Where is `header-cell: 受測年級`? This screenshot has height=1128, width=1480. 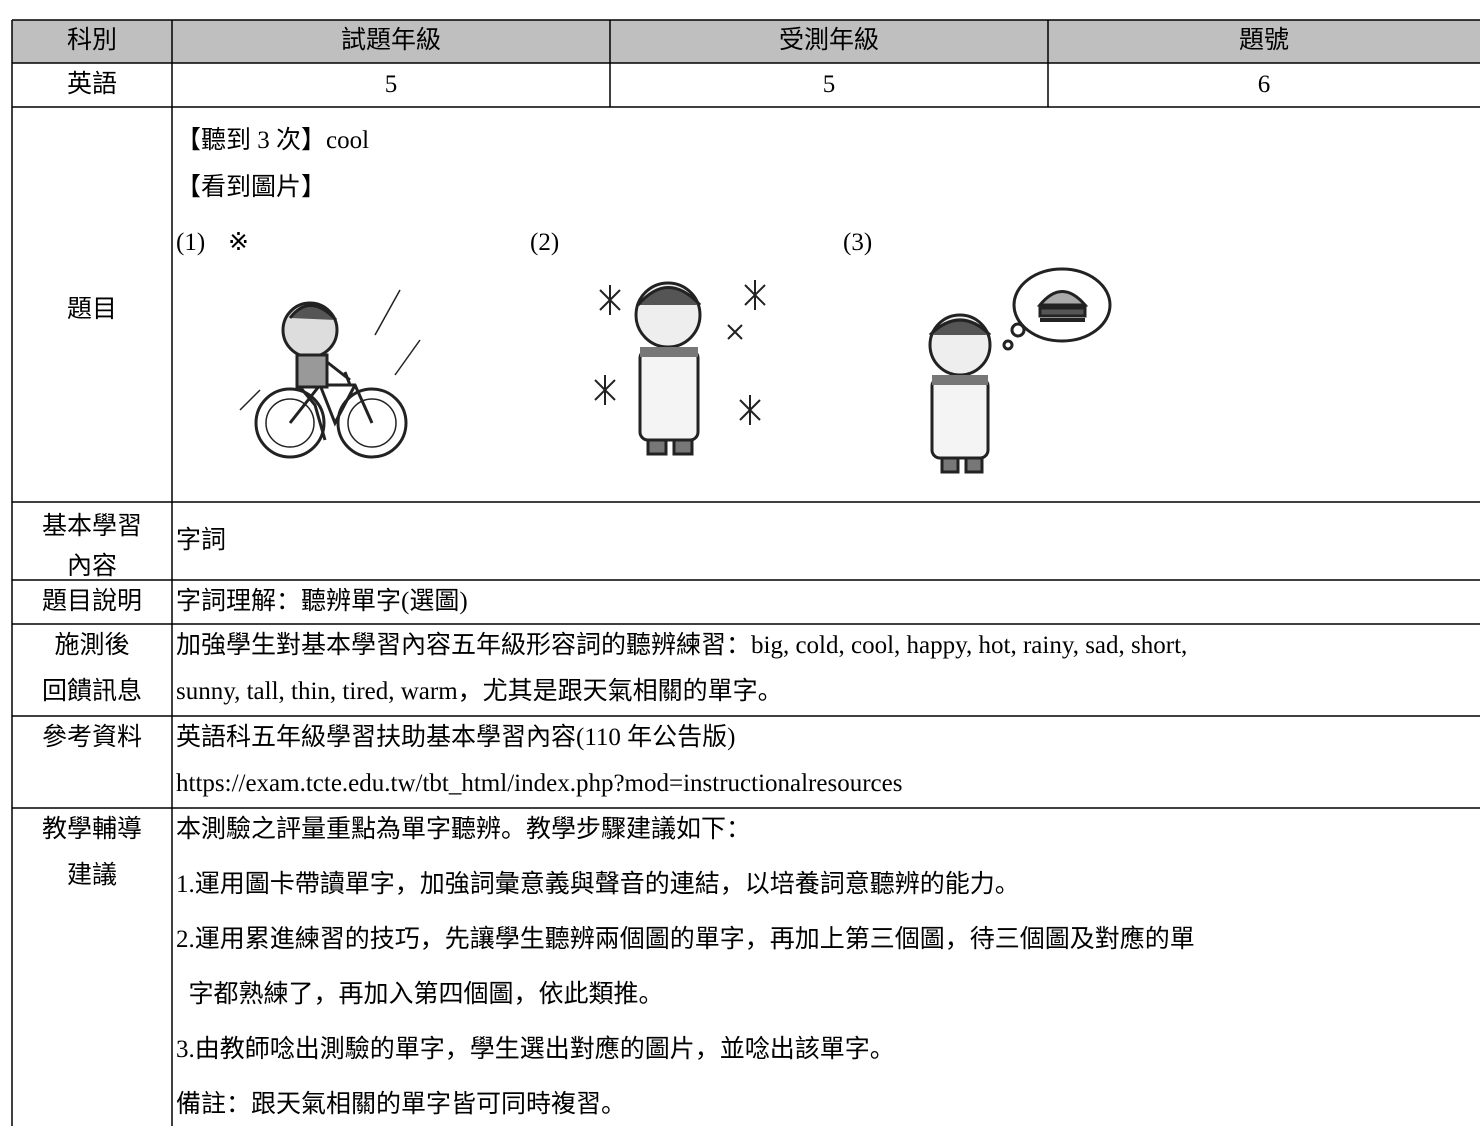
header-cell: 受測年級 is located at coordinates (828, 40).